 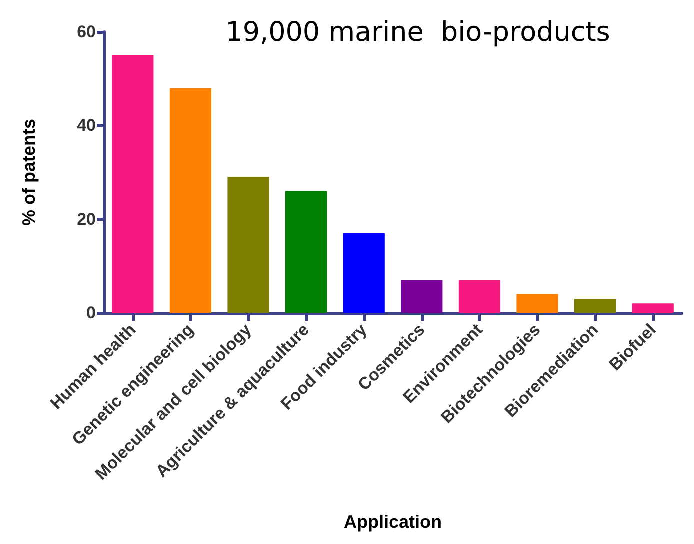 I want to click on y-axis-title: % of patents, so click(x=29, y=172).